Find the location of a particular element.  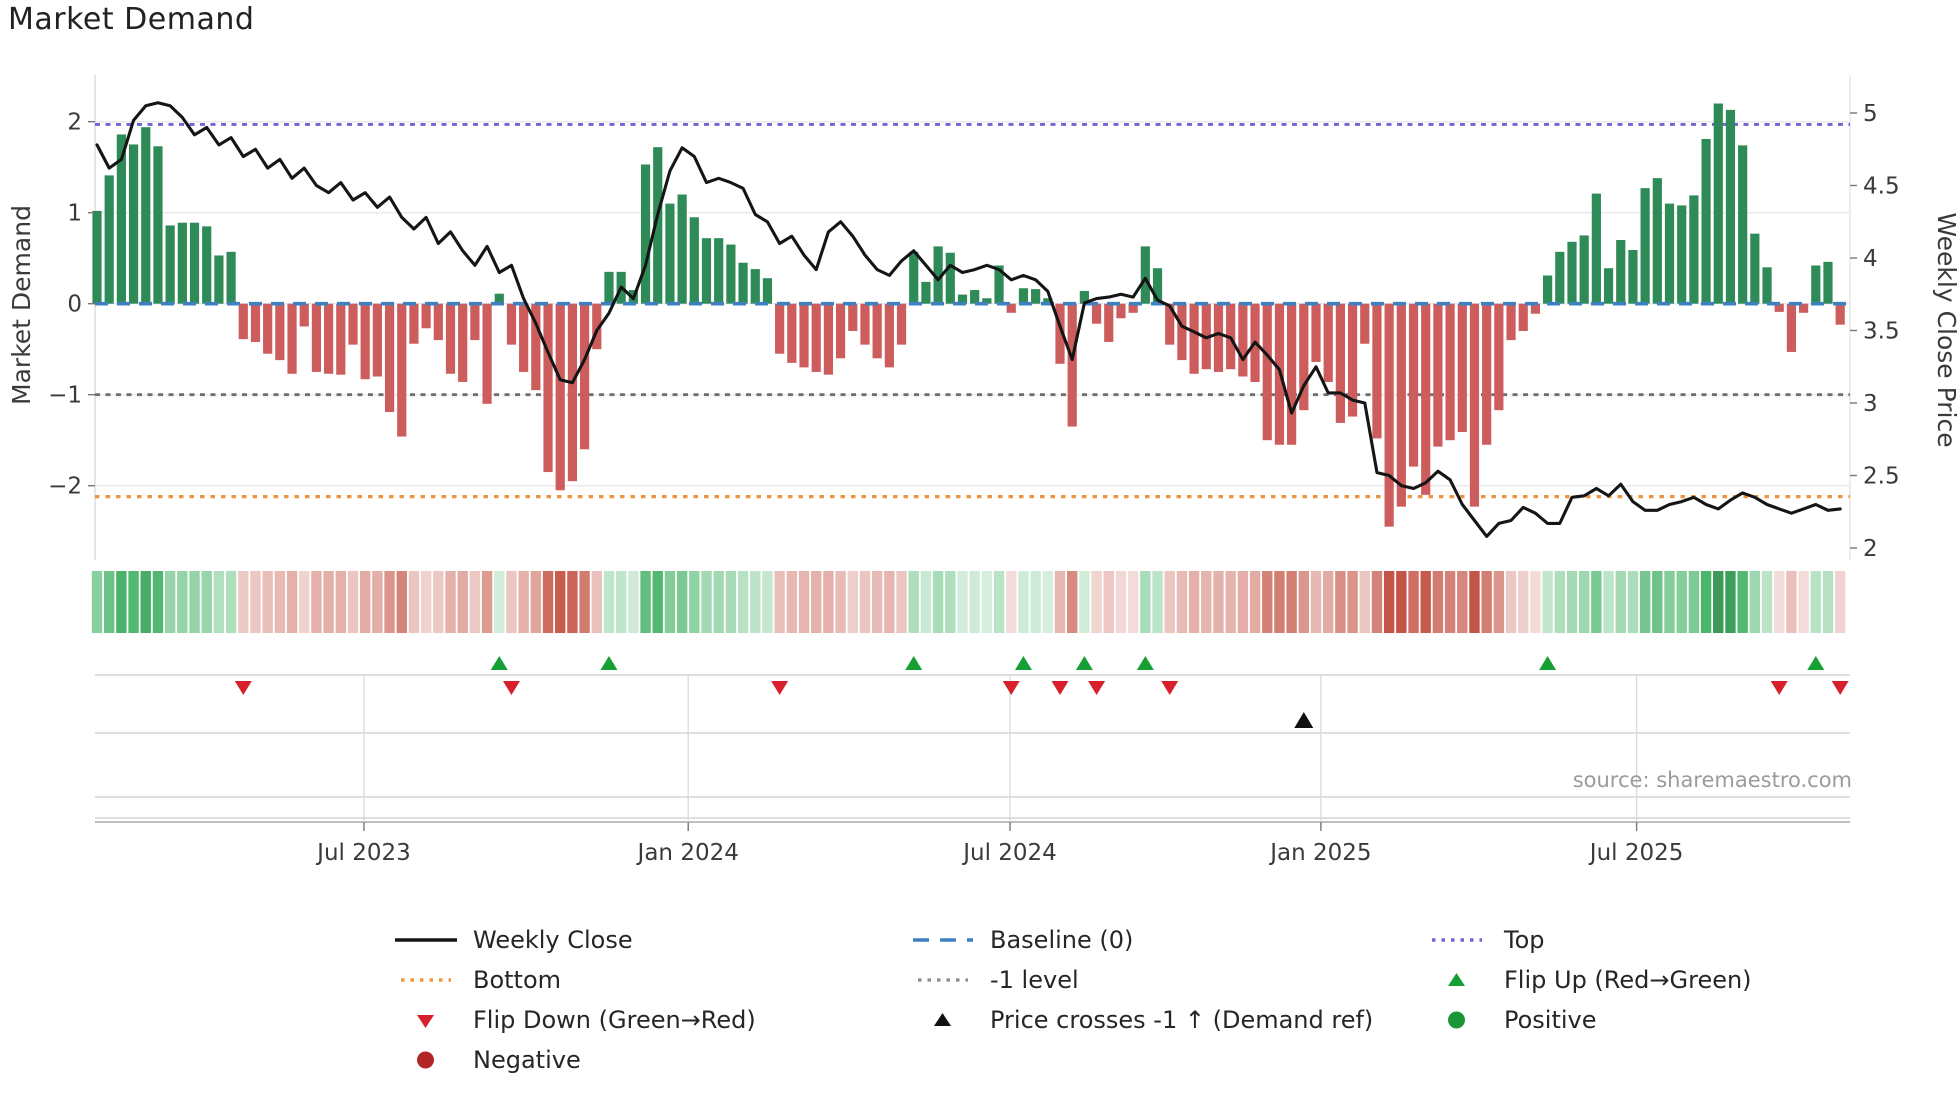

price-cross-triangle-icon is located at coordinates (943, 1020).